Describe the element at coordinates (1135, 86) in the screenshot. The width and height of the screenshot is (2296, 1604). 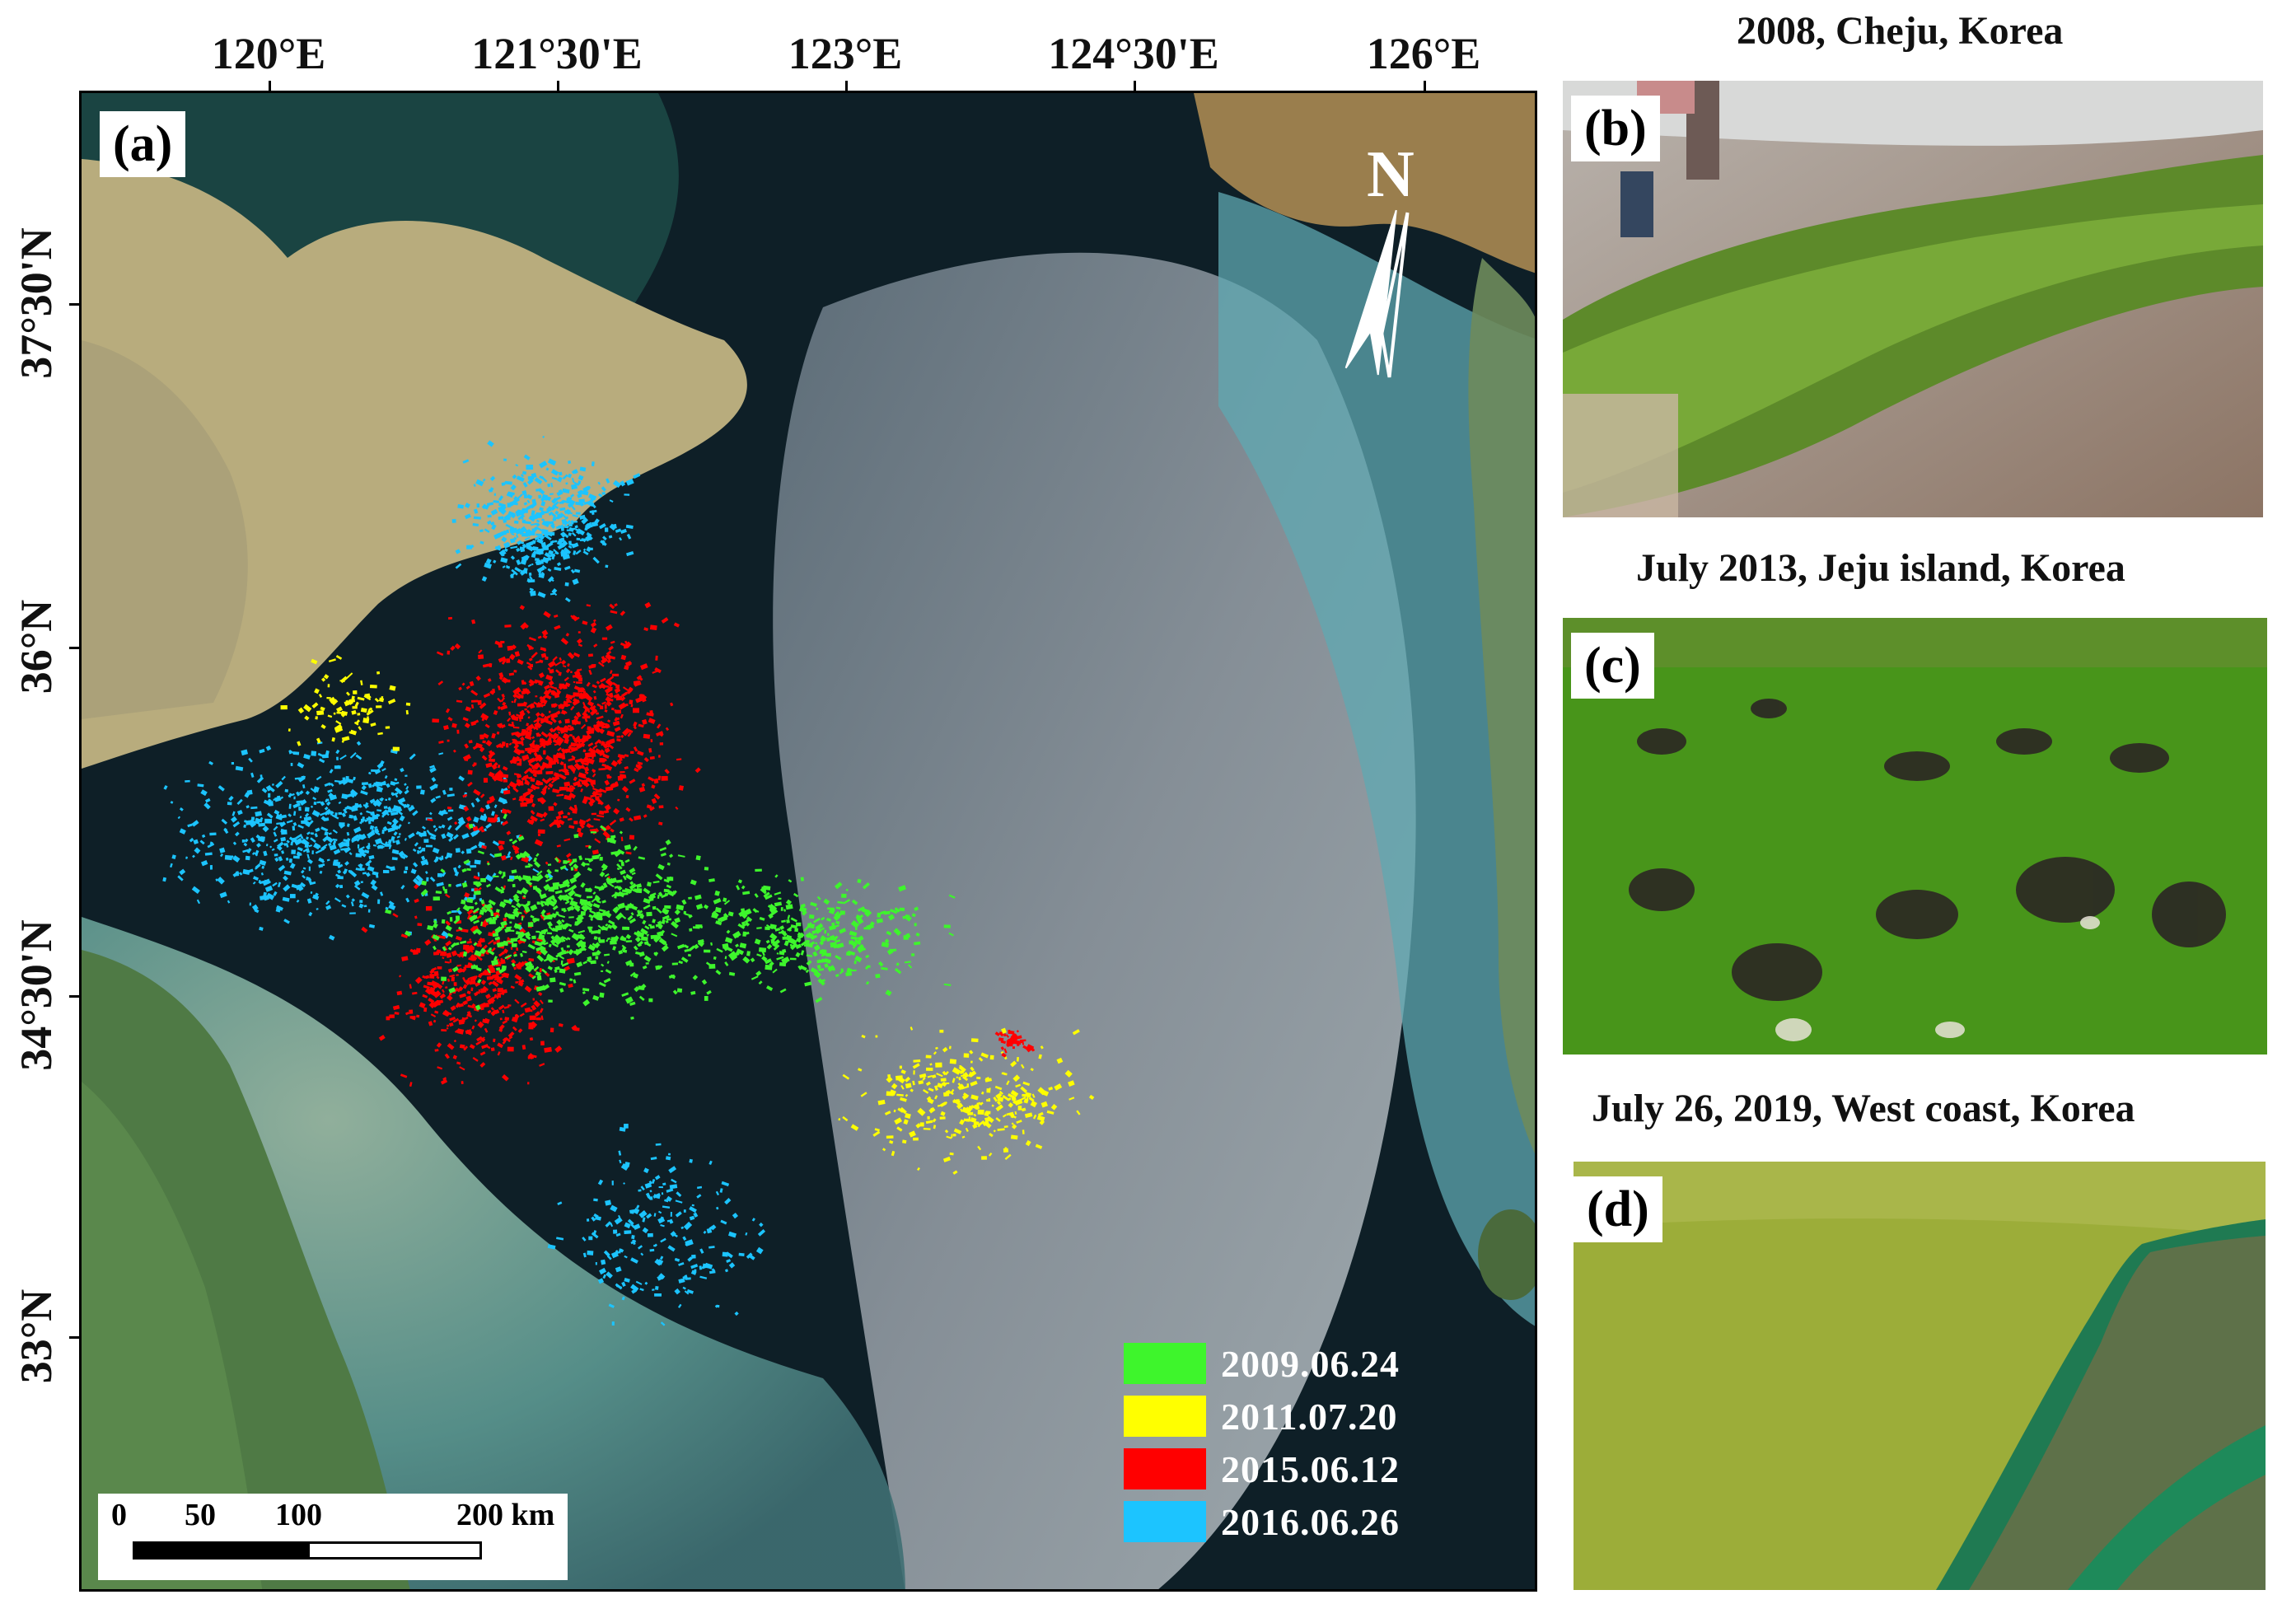
I see `lon-tick` at that location.